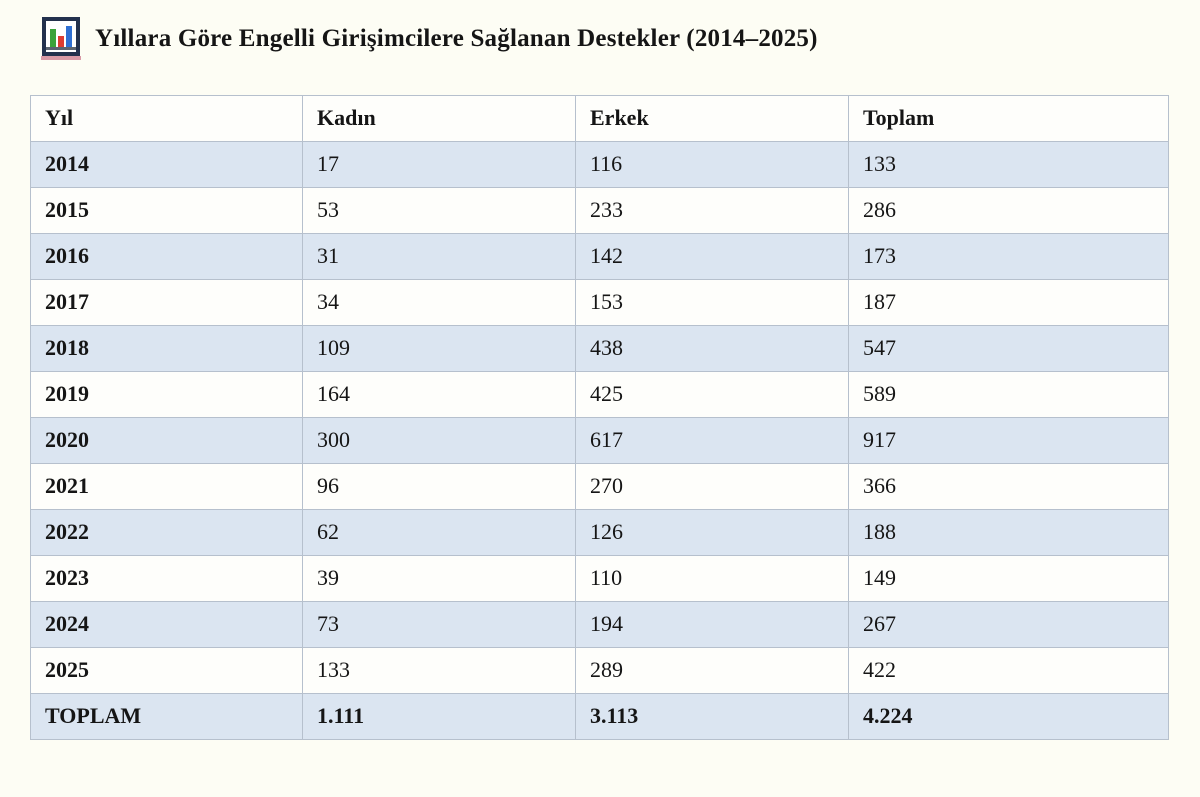 The width and height of the screenshot is (1200, 797). I want to click on year-cell: TOPLAM, so click(166, 716).